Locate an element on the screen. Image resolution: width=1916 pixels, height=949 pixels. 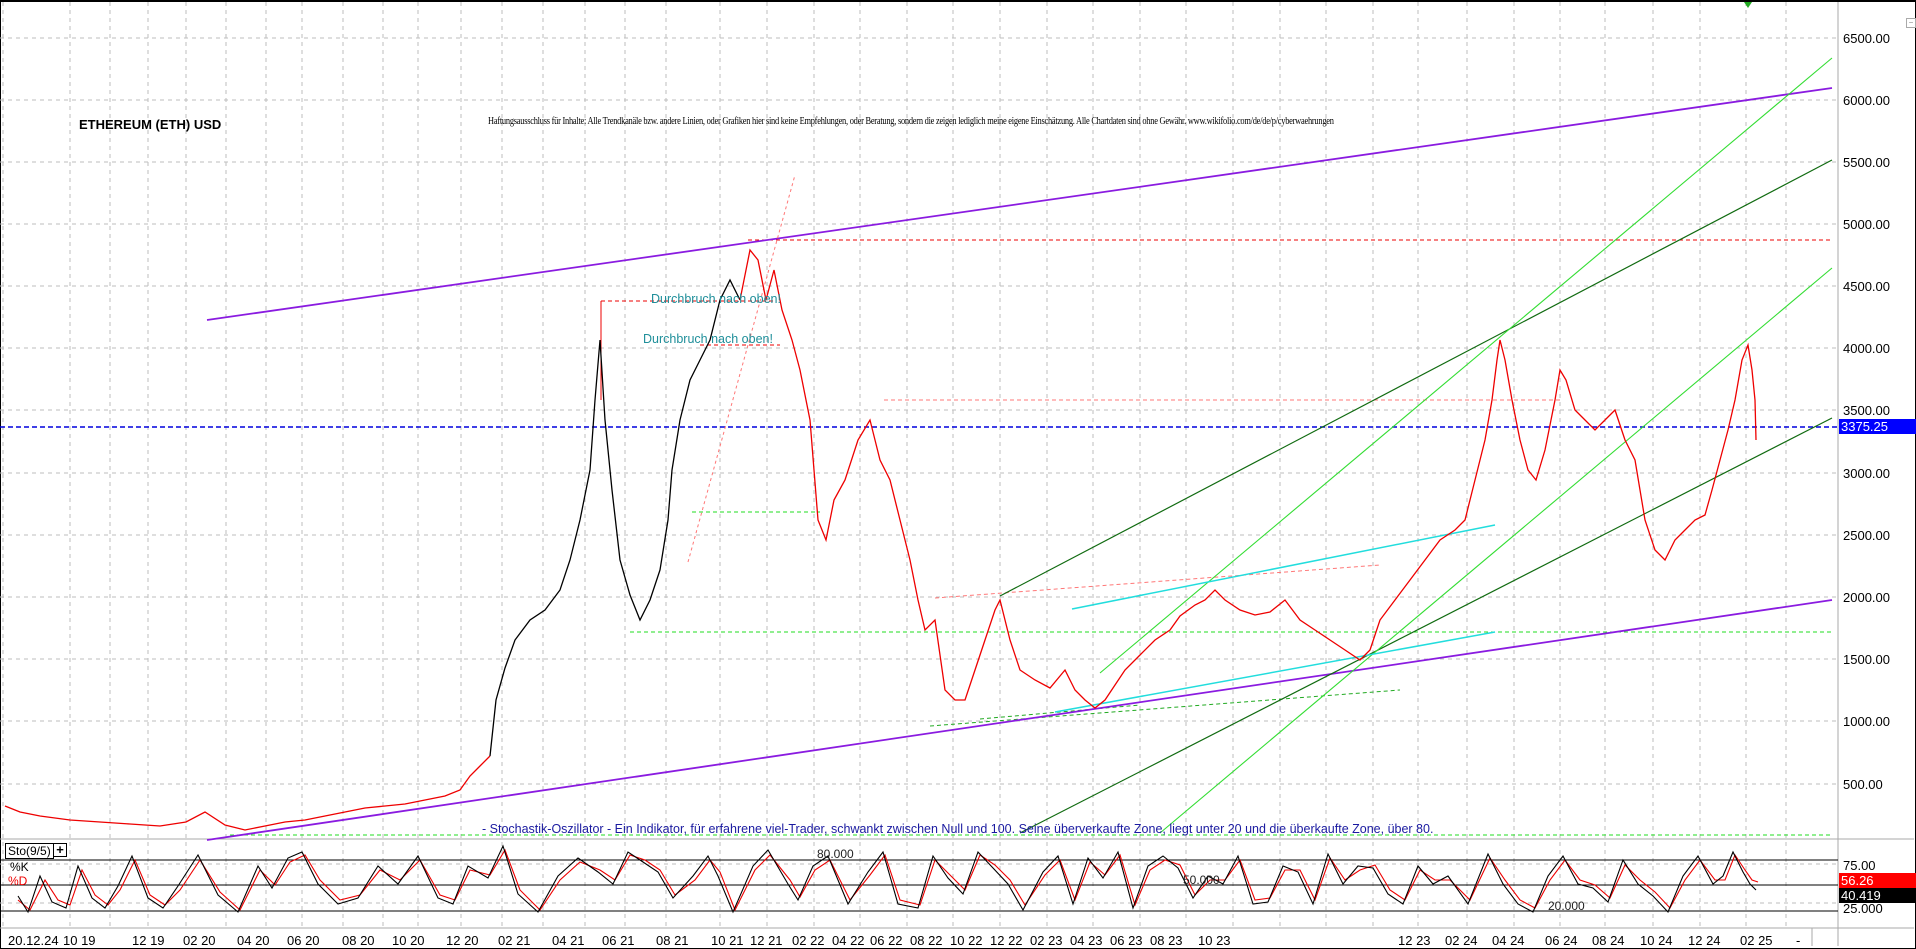
stochastic-k-value-badge: 40.419 is located at coordinates (1877, 895).